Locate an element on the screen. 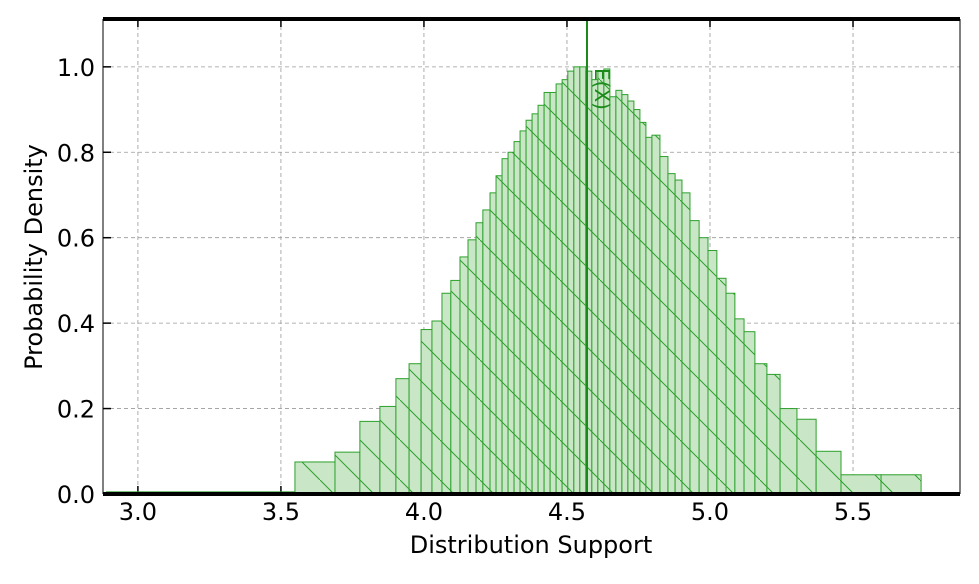 Image resolution: width=979 pixels, height=584 pixels. x-tick-label: 5.0 is located at coordinates (710, 512).